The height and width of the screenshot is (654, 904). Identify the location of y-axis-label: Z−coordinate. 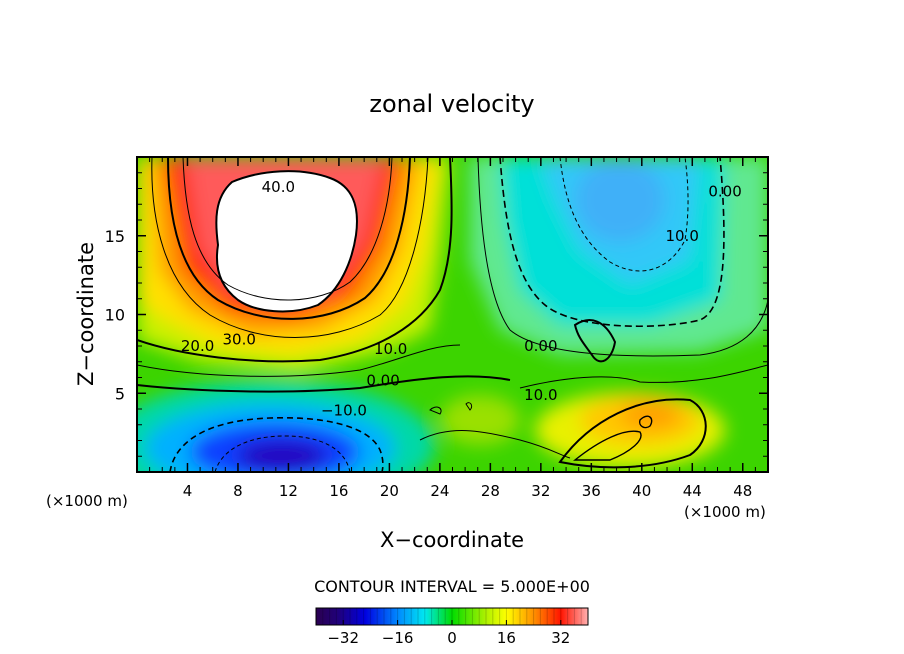
(86, 314).